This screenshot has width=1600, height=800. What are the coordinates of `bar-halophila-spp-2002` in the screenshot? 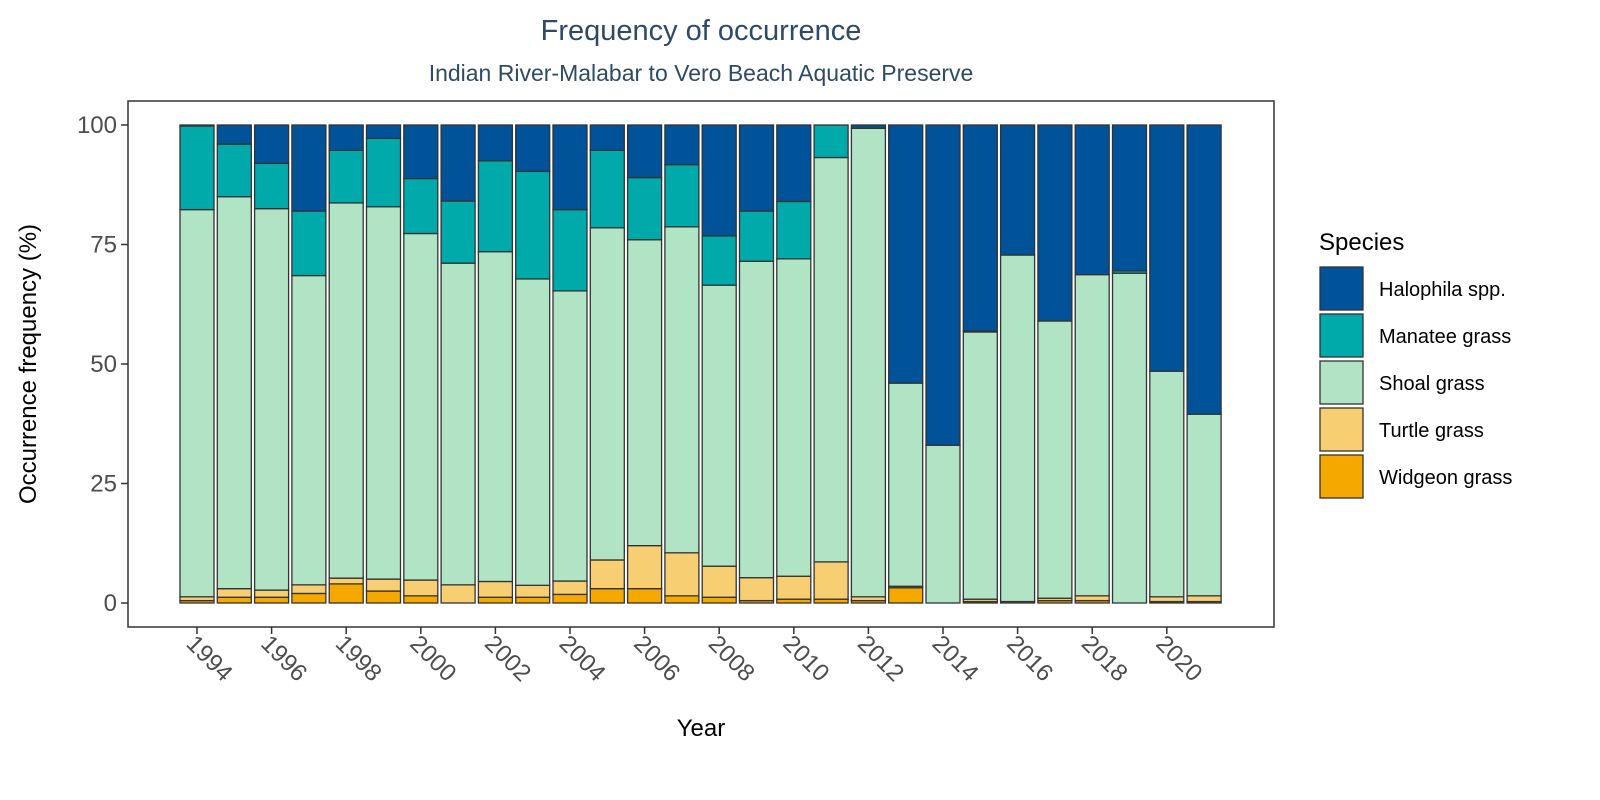 It's located at (495, 143).